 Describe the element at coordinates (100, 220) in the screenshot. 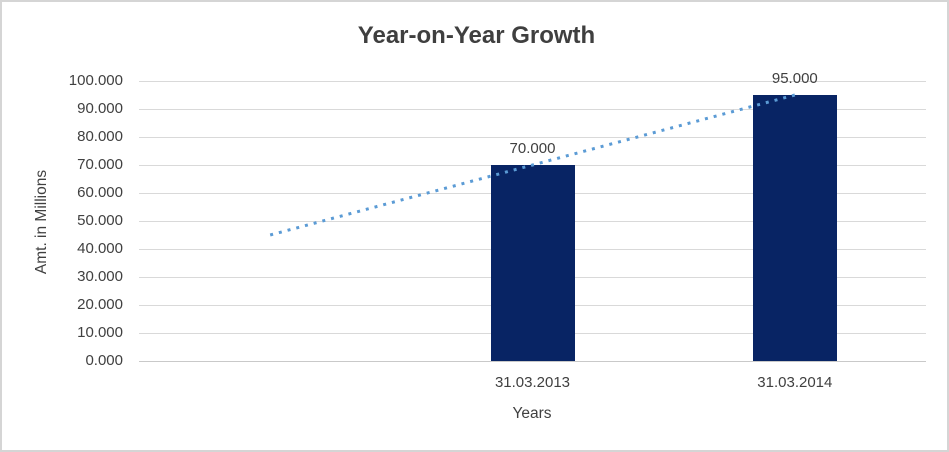

I see `y-axis-tick-label: 50.000` at that location.